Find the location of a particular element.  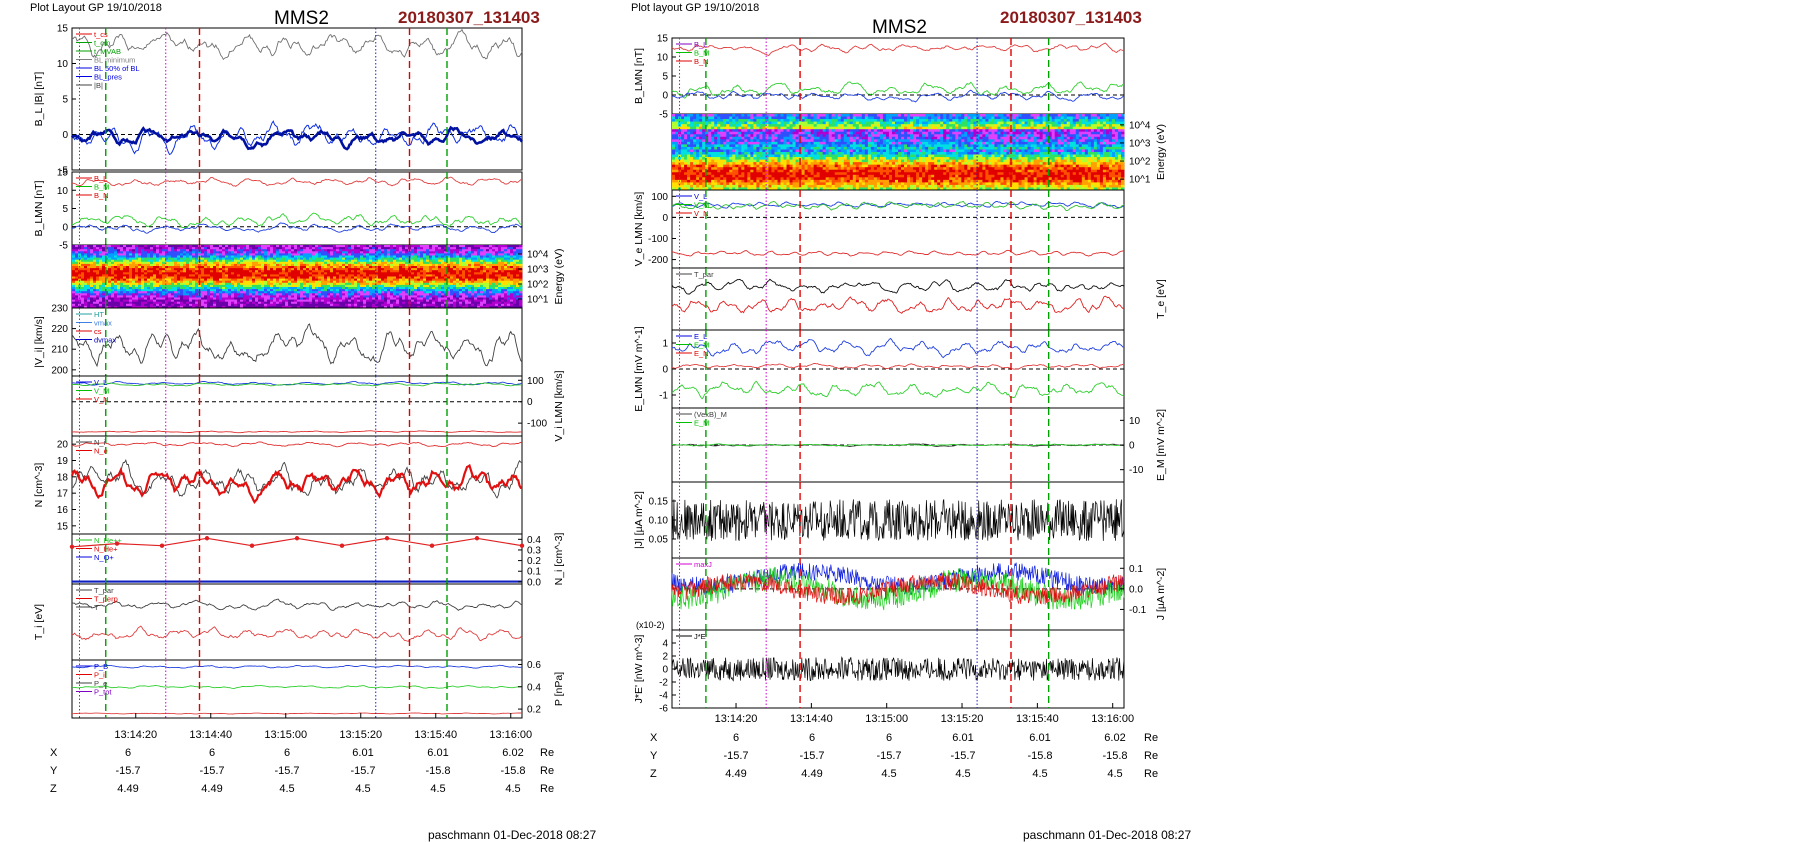

orbit-value: 6.01 is located at coordinates (362, 753).